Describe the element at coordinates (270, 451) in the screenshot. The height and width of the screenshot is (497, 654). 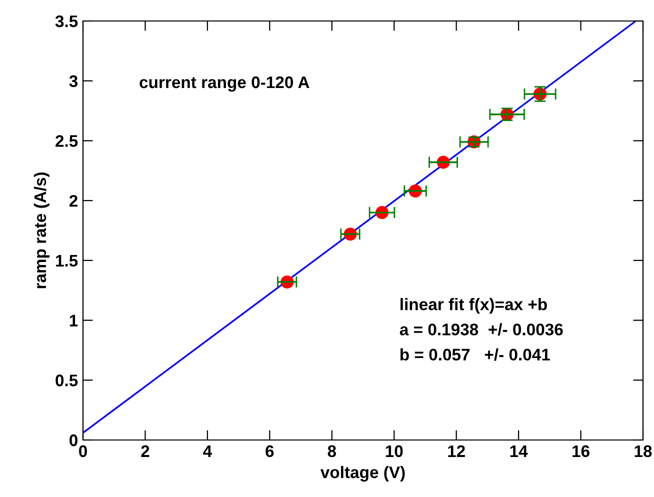
I see `x-tick-label: 6` at that location.